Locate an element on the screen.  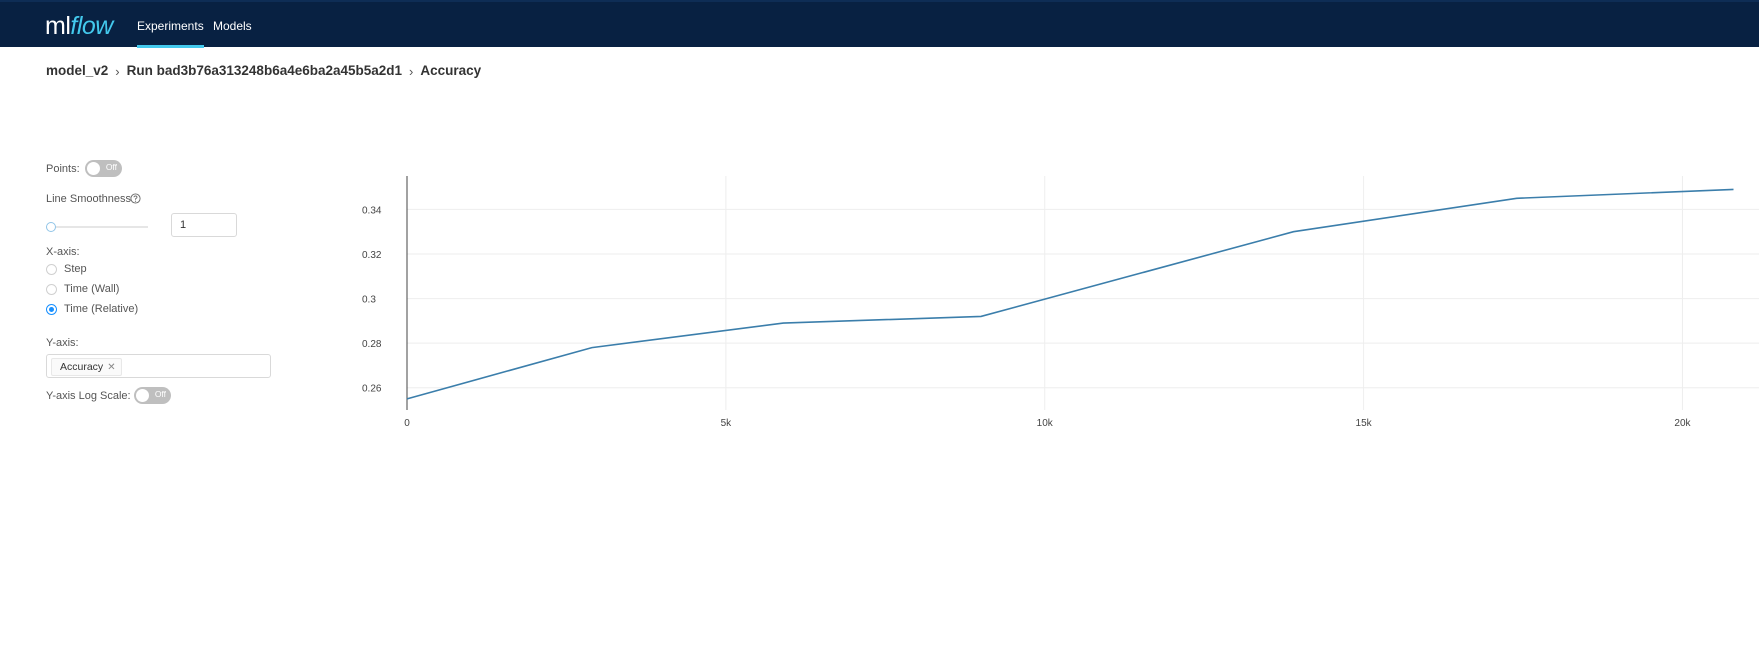
logscale-label: Y-axis Log Scale: is located at coordinates (88, 396).